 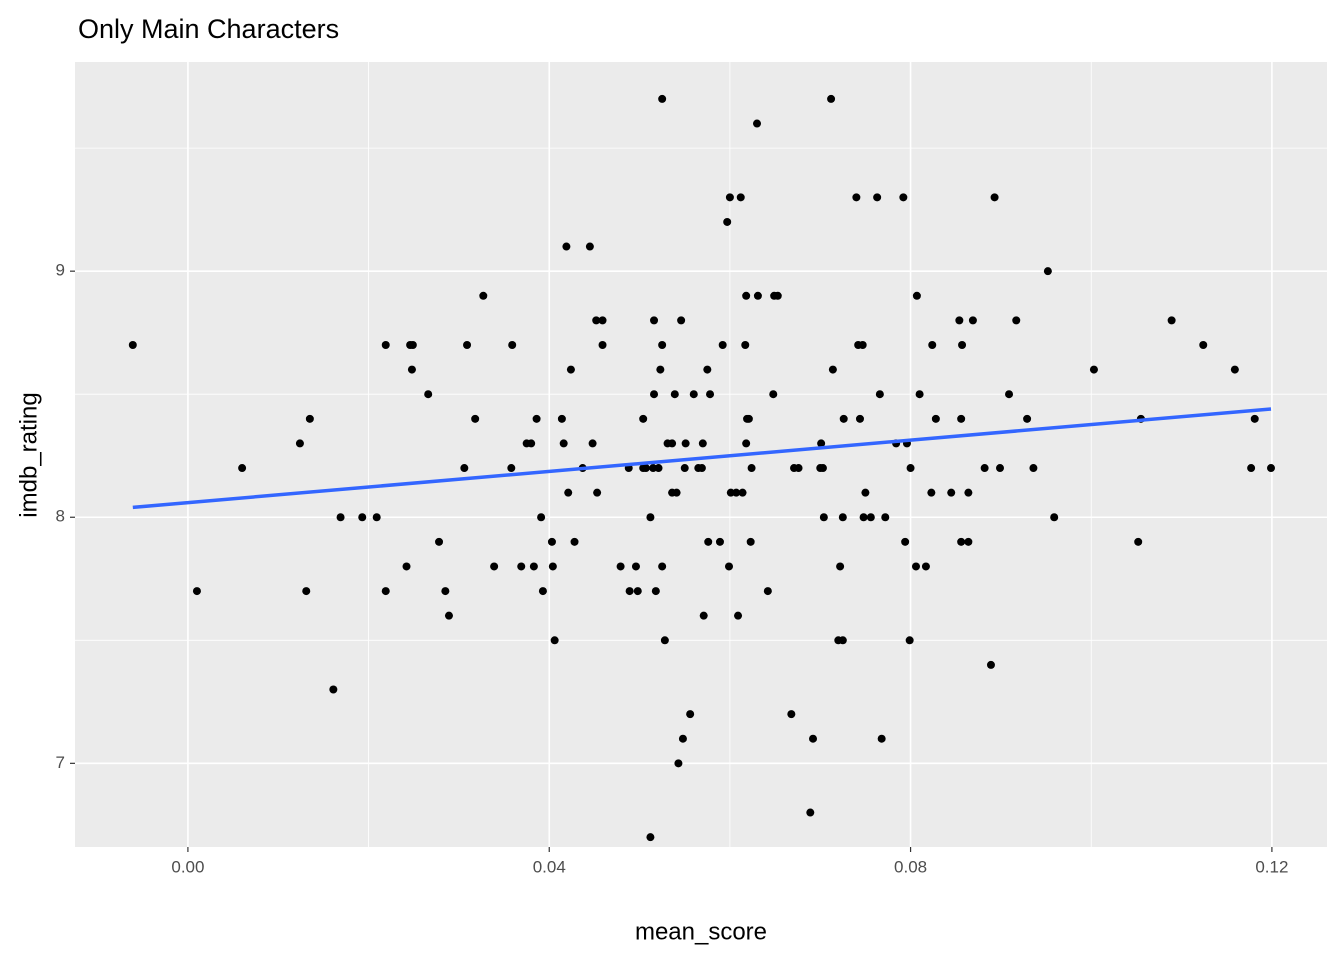 I want to click on x-tick-label: 0.00, so click(x=187, y=866).